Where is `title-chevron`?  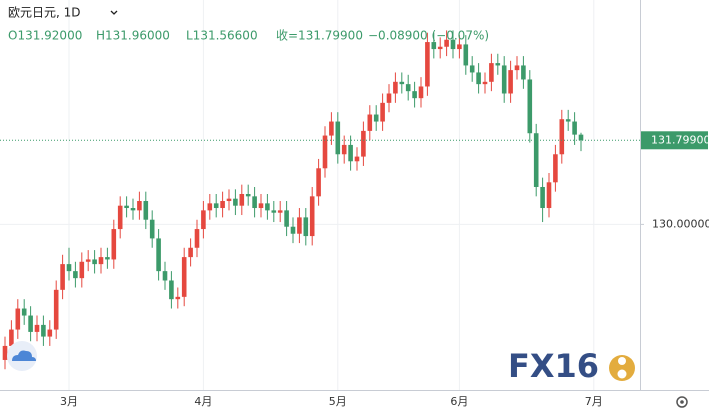 title-chevron is located at coordinates (114, 12).